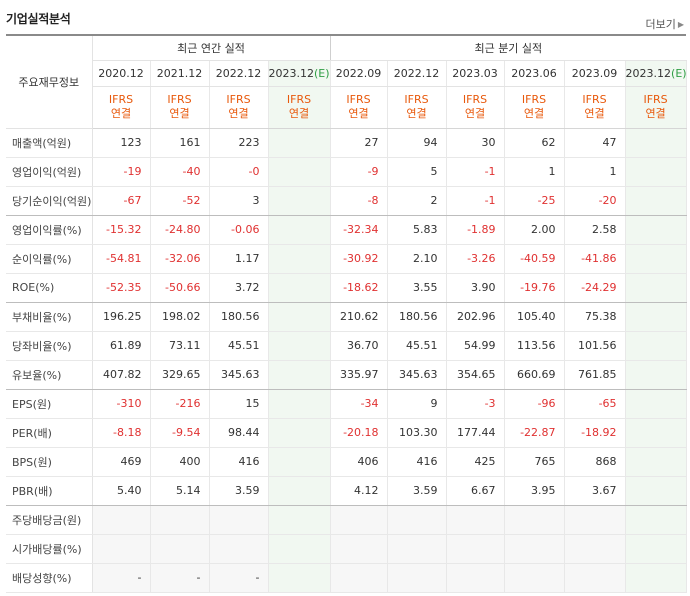  What do you see at coordinates (180, 317) in the screenshot?
I see `value-cell: 198.02` at bounding box center [180, 317].